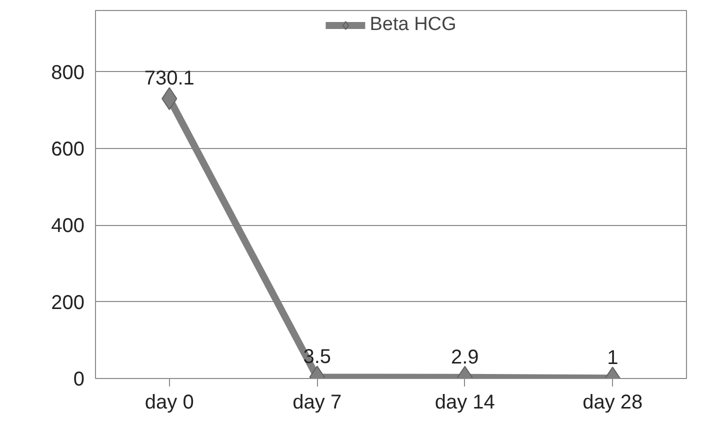 This screenshot has height=438, width=701. Describe the element at coordinates (612, 403) in the screenshot. I see `x-tick-label: day 28` at that location.